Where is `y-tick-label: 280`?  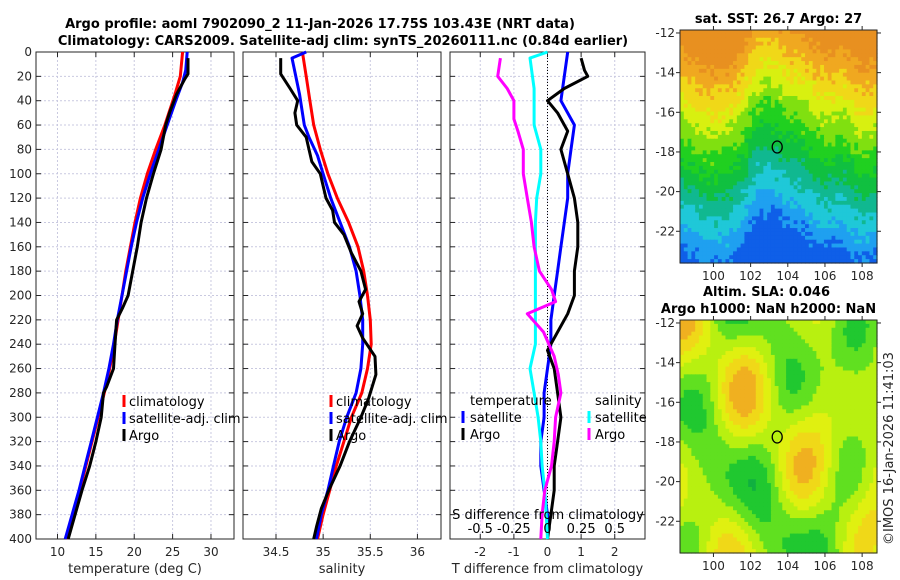 y-tick-label: 280 is located at coordinates (20, 393).